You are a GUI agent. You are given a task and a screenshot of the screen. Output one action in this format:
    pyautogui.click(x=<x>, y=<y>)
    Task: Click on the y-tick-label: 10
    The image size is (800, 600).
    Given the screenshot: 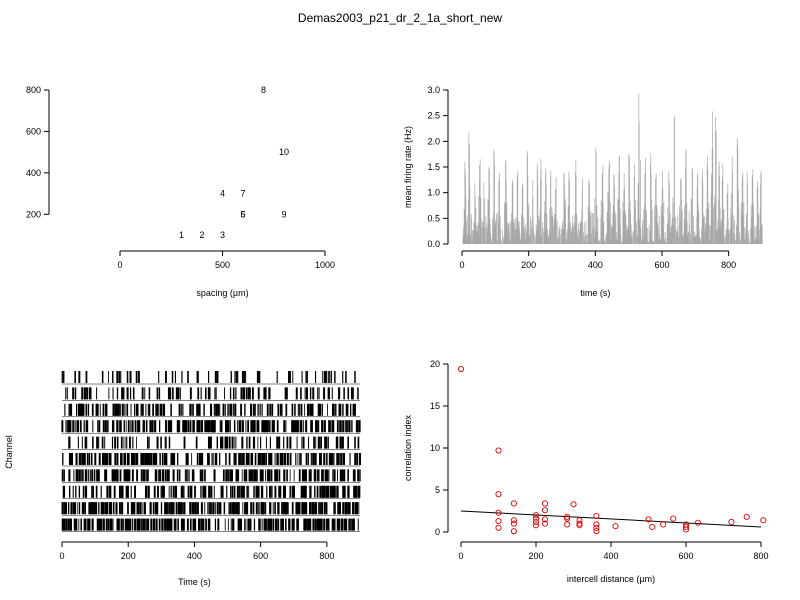 What is the action you would take?
    pyautogui.click(x=435, y=448)
    